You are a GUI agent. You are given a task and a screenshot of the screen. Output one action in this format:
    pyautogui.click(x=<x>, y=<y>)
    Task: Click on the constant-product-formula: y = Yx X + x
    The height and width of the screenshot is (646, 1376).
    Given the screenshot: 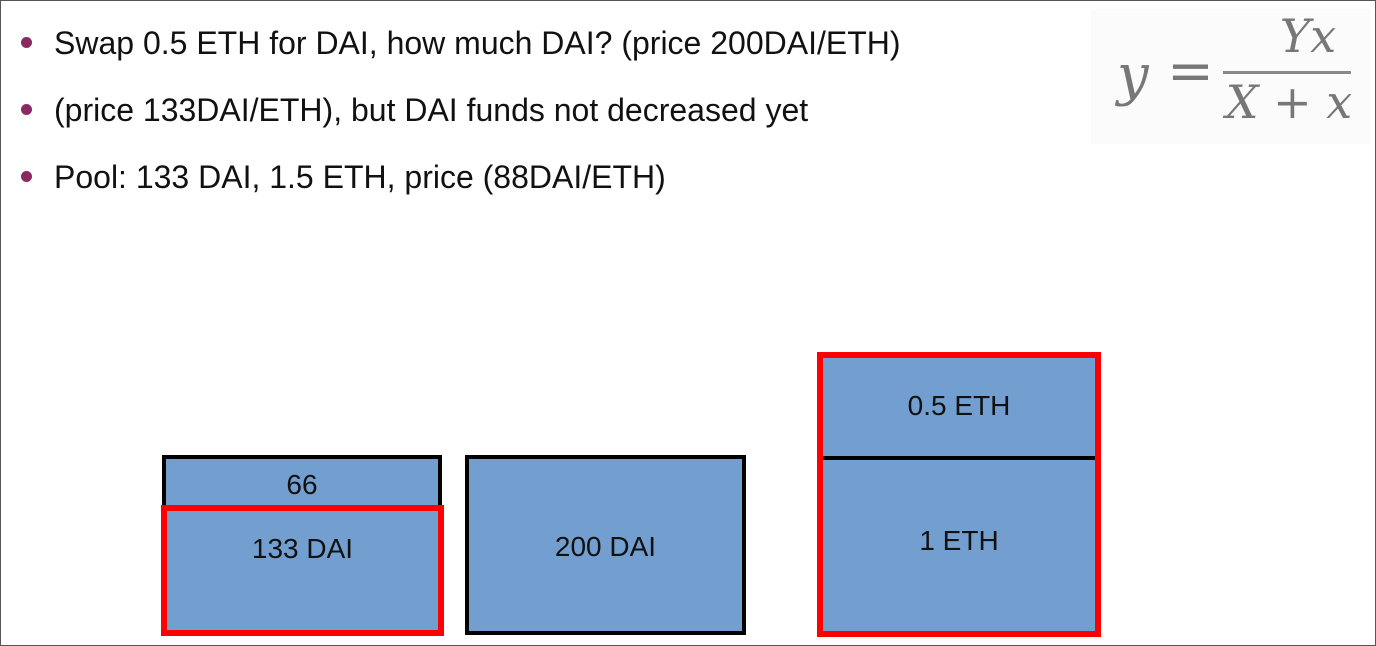 What is the action you would take?
    pyautogui.click(x=1231, y=76)
    